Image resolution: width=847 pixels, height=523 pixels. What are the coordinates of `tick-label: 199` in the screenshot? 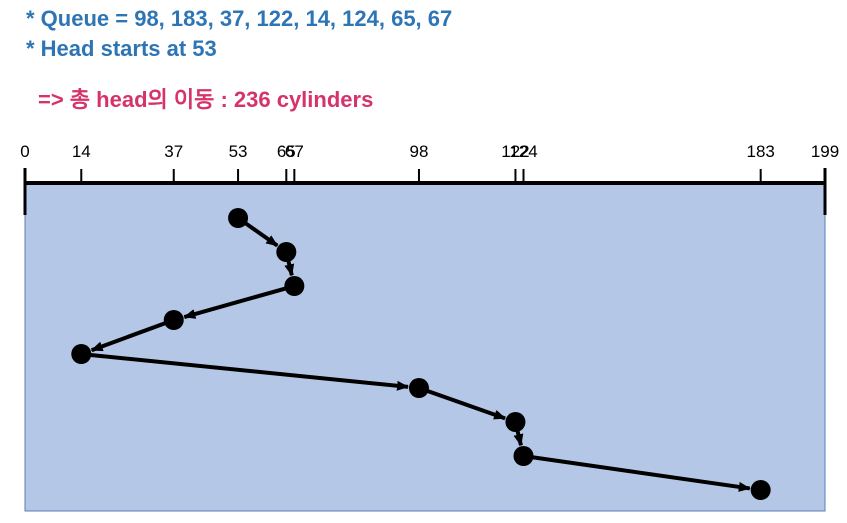 It's located at (825, 151).